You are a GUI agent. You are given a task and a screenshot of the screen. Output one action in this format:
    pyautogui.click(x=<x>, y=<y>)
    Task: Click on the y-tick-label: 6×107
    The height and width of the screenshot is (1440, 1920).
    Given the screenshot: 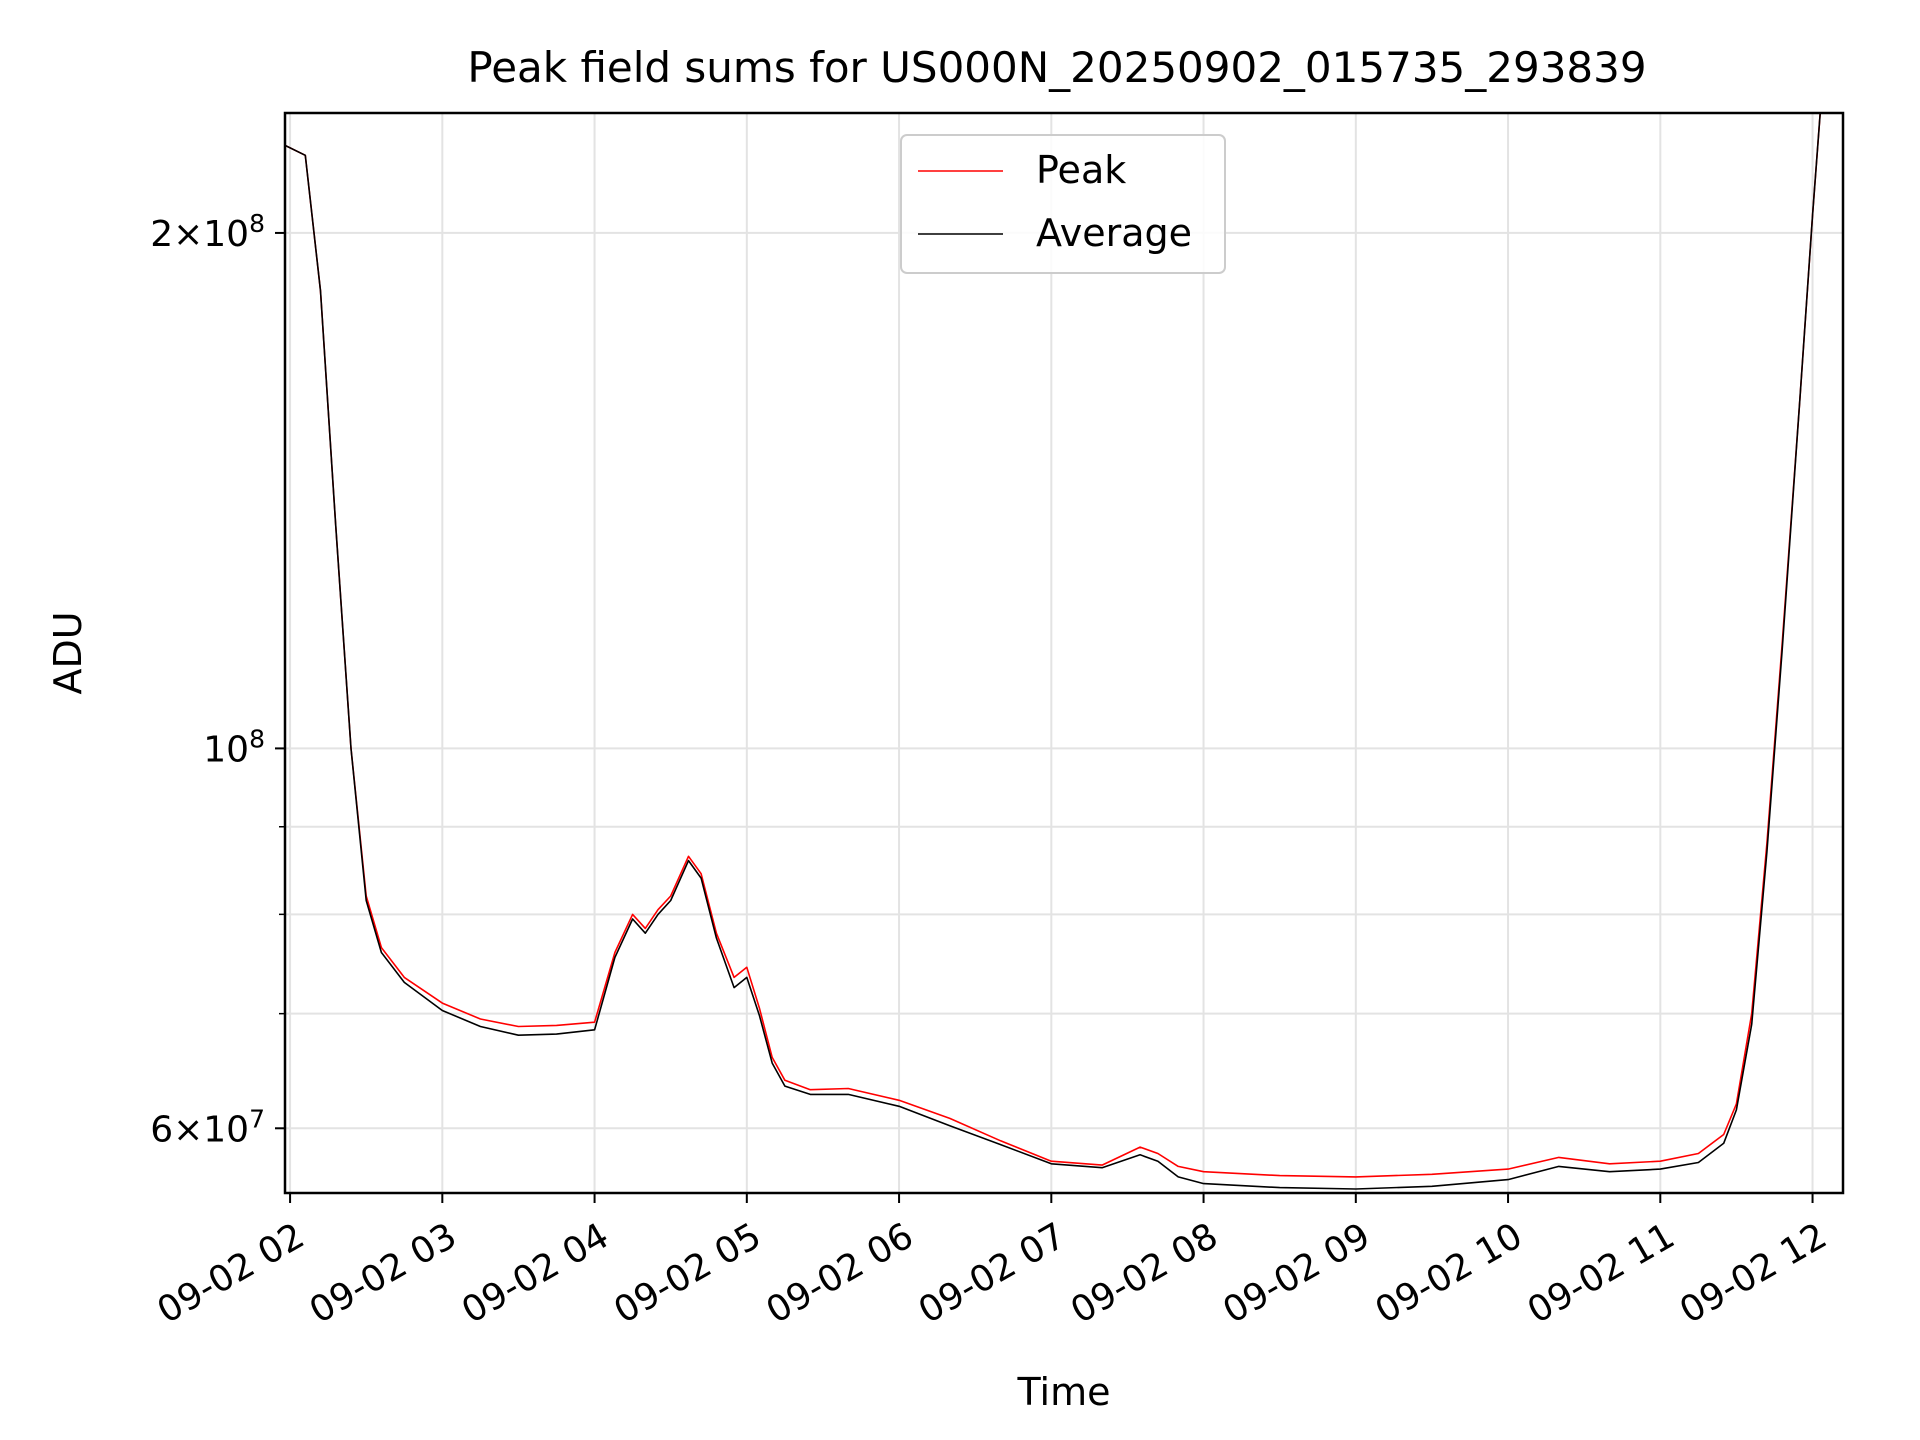 What is the action you would take?
    pyautogui.click(x=207, y=1127)
    